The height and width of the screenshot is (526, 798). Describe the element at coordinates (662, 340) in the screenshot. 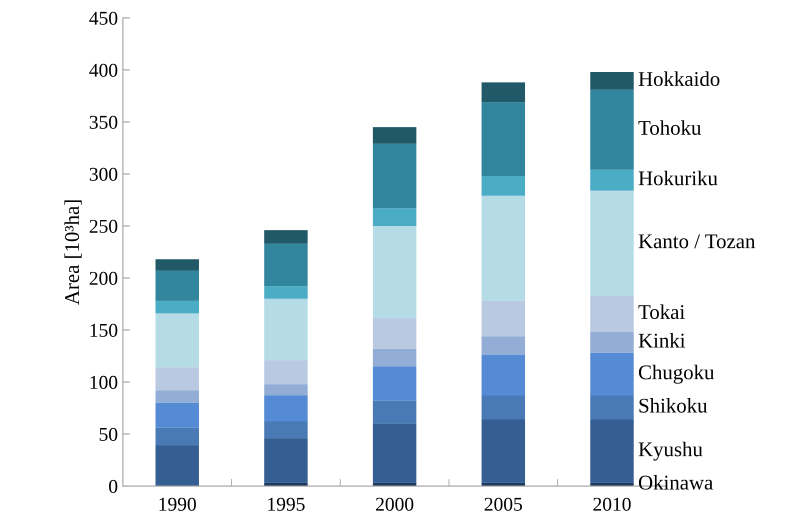

I see `series-label: Kinki` at that location.